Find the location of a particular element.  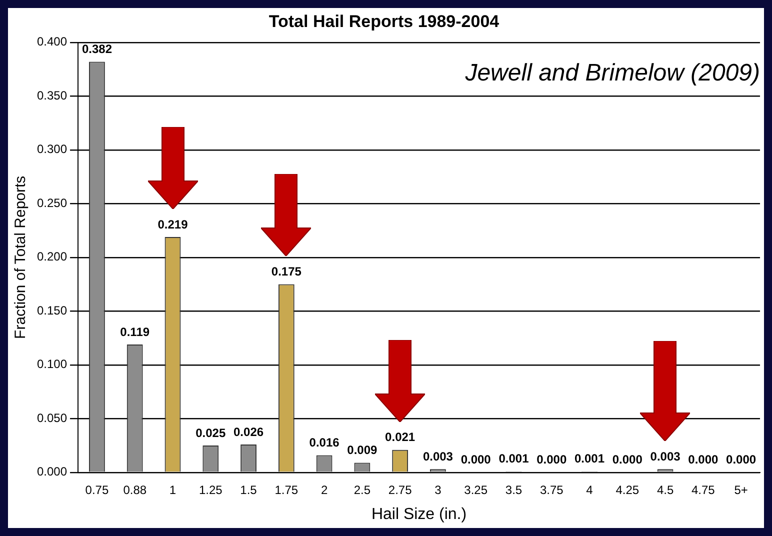

y-tick-label: 0.150 is located at coordinates (52, 310).